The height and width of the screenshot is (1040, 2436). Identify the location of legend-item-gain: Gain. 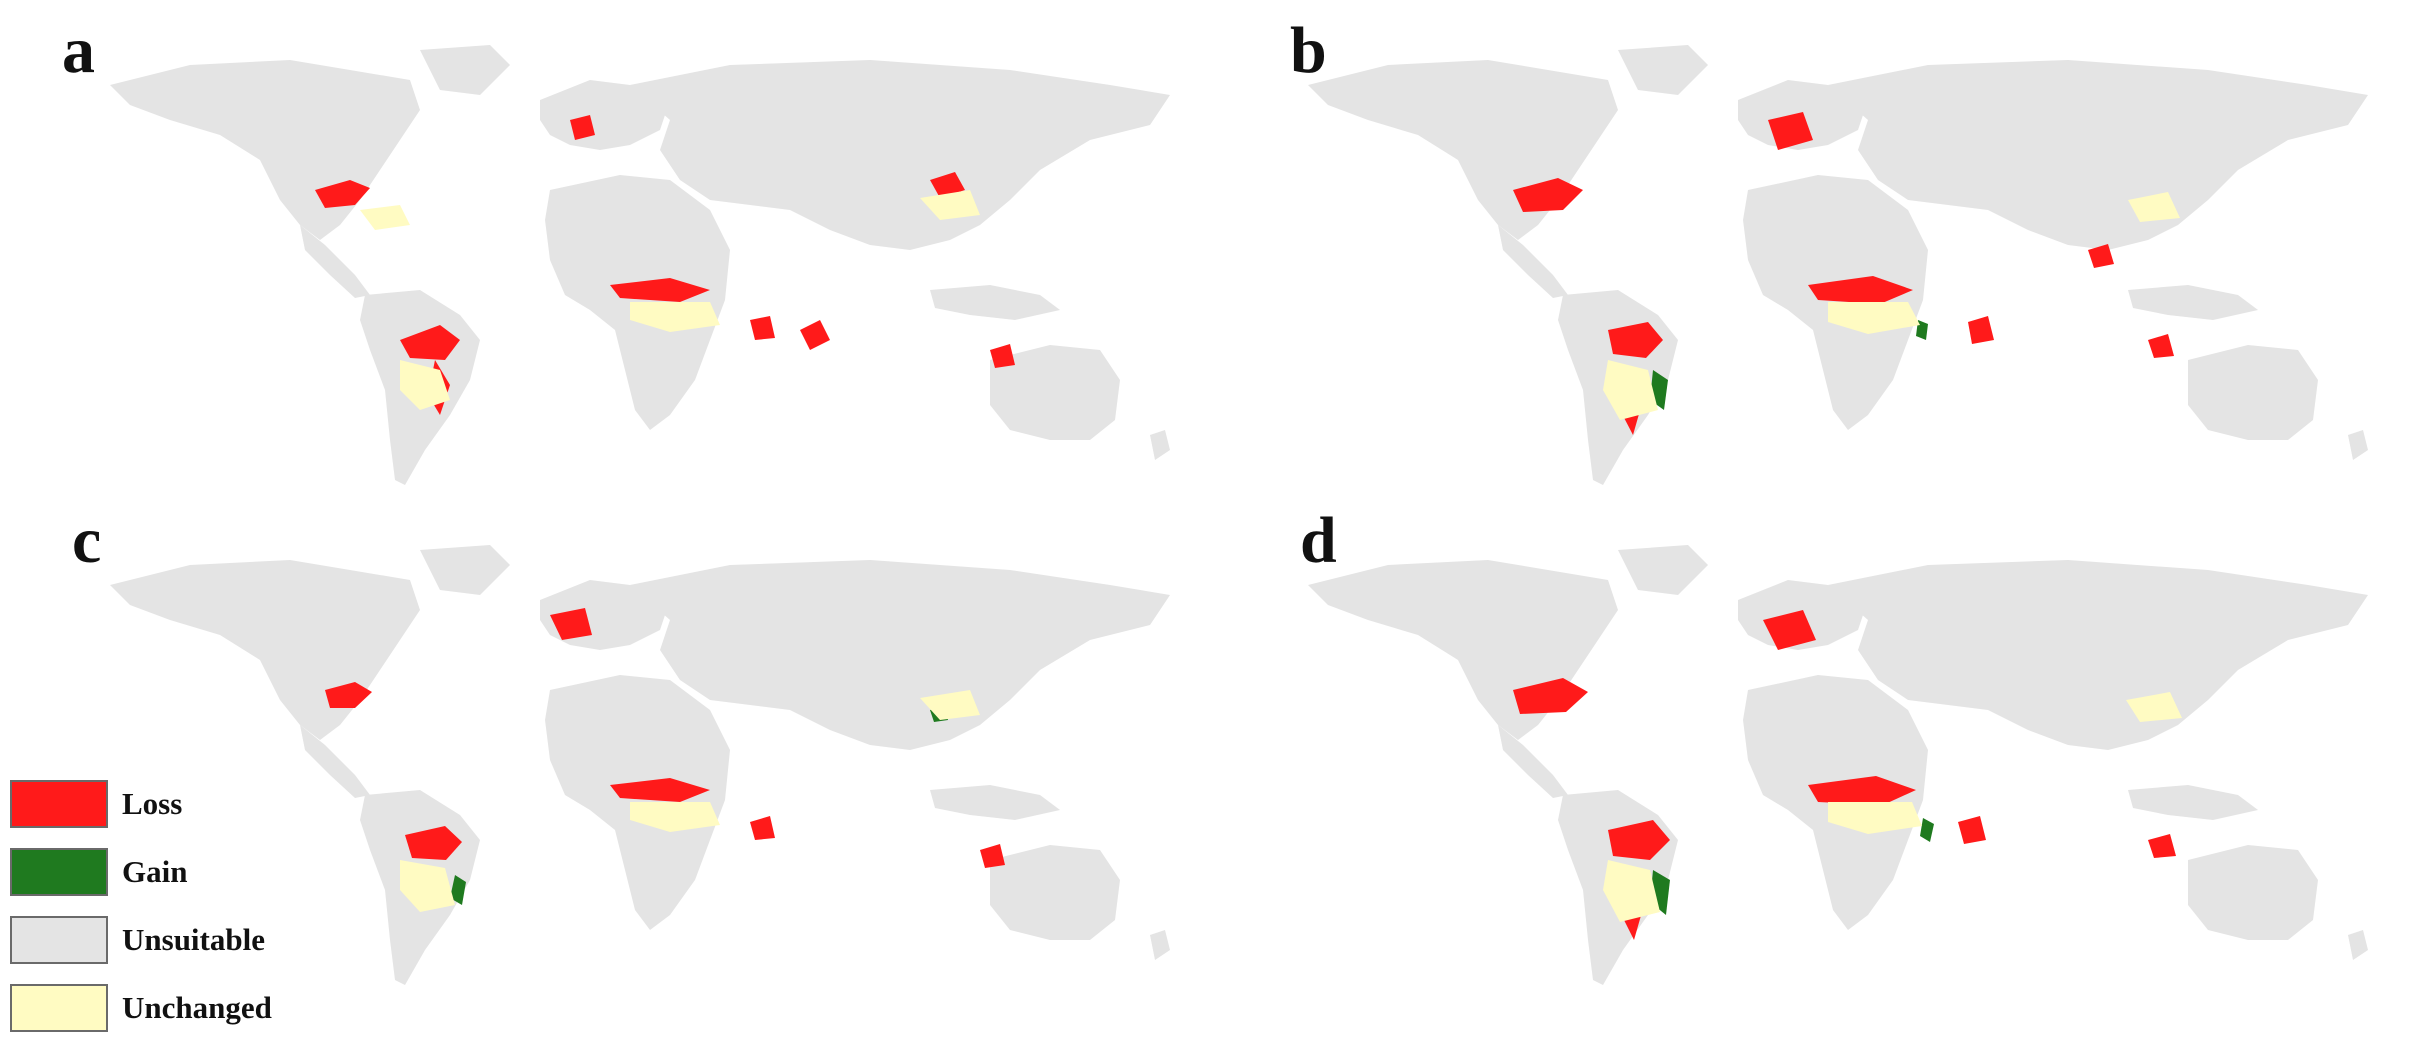
(170, 873).